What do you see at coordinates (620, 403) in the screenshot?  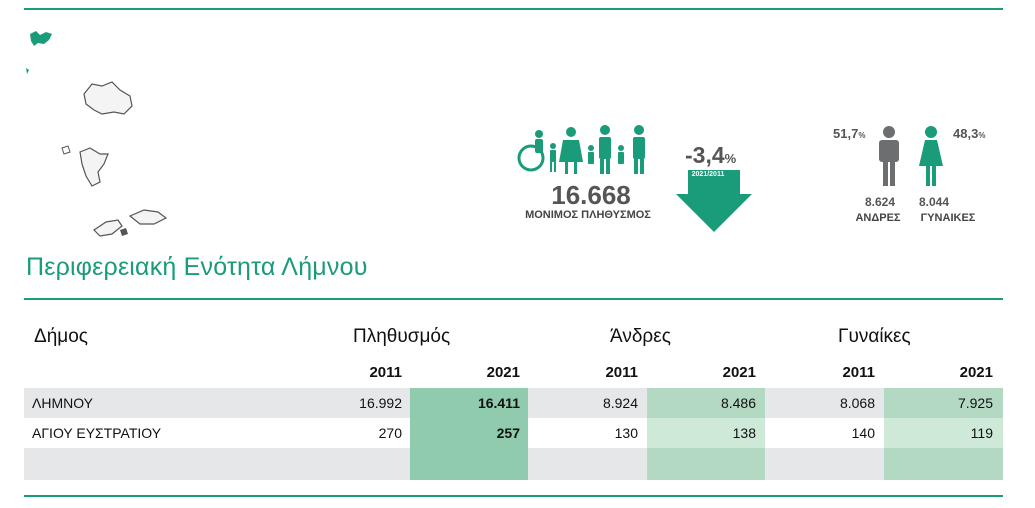 I see `men-2011-cell: 8.924` at bounding box center [620, 403].